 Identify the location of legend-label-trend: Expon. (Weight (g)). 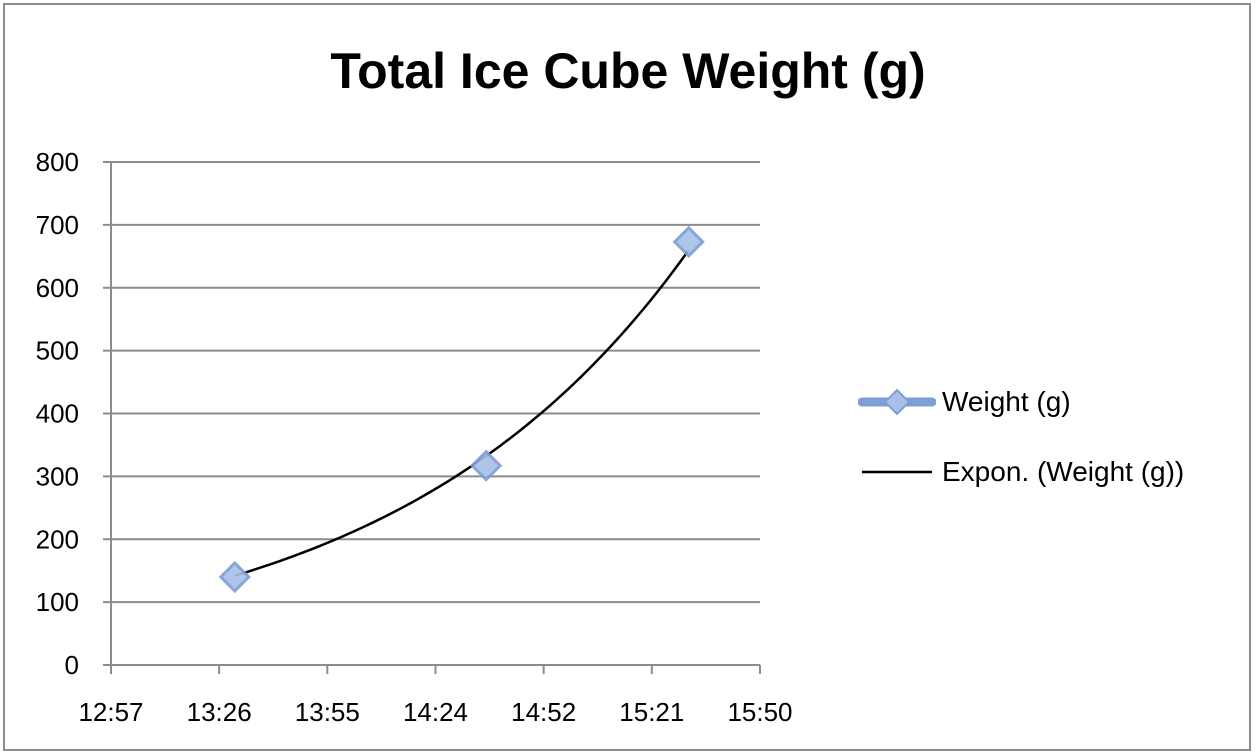
(1063, 471).